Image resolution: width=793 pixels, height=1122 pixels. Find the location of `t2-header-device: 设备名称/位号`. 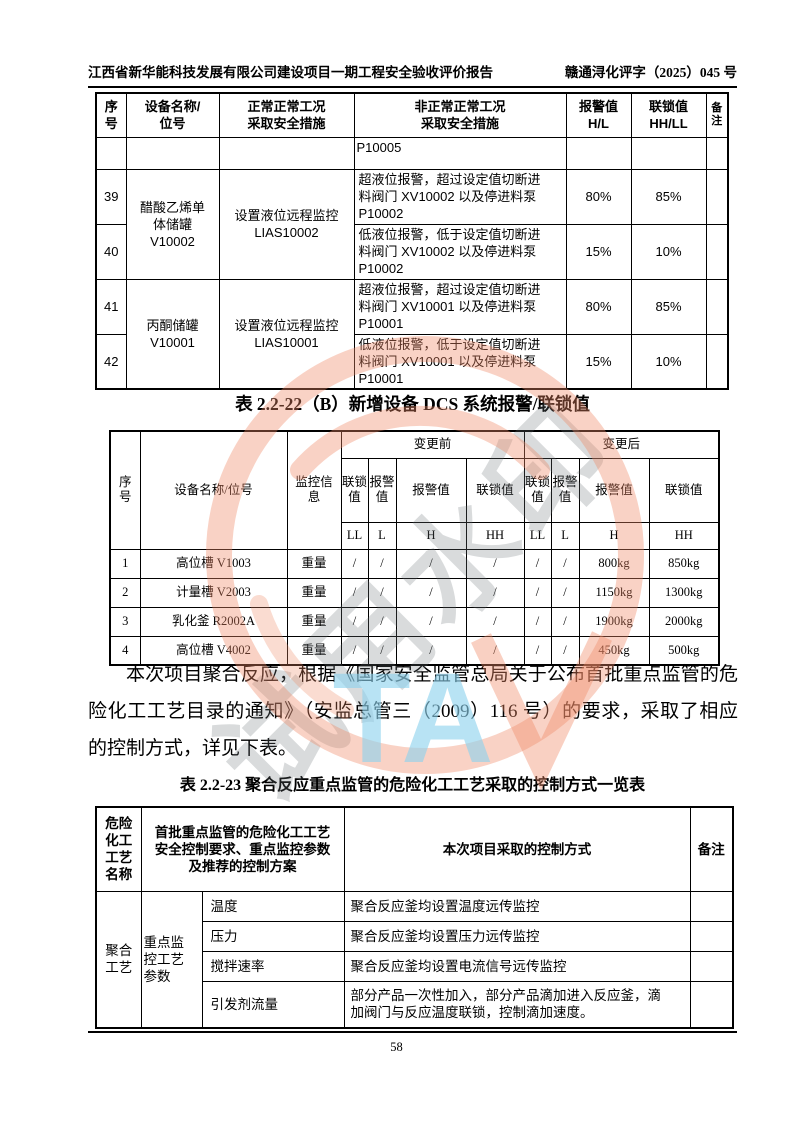

t2-header-device: 设备名称/位号 is located at coordinates (213, 490).